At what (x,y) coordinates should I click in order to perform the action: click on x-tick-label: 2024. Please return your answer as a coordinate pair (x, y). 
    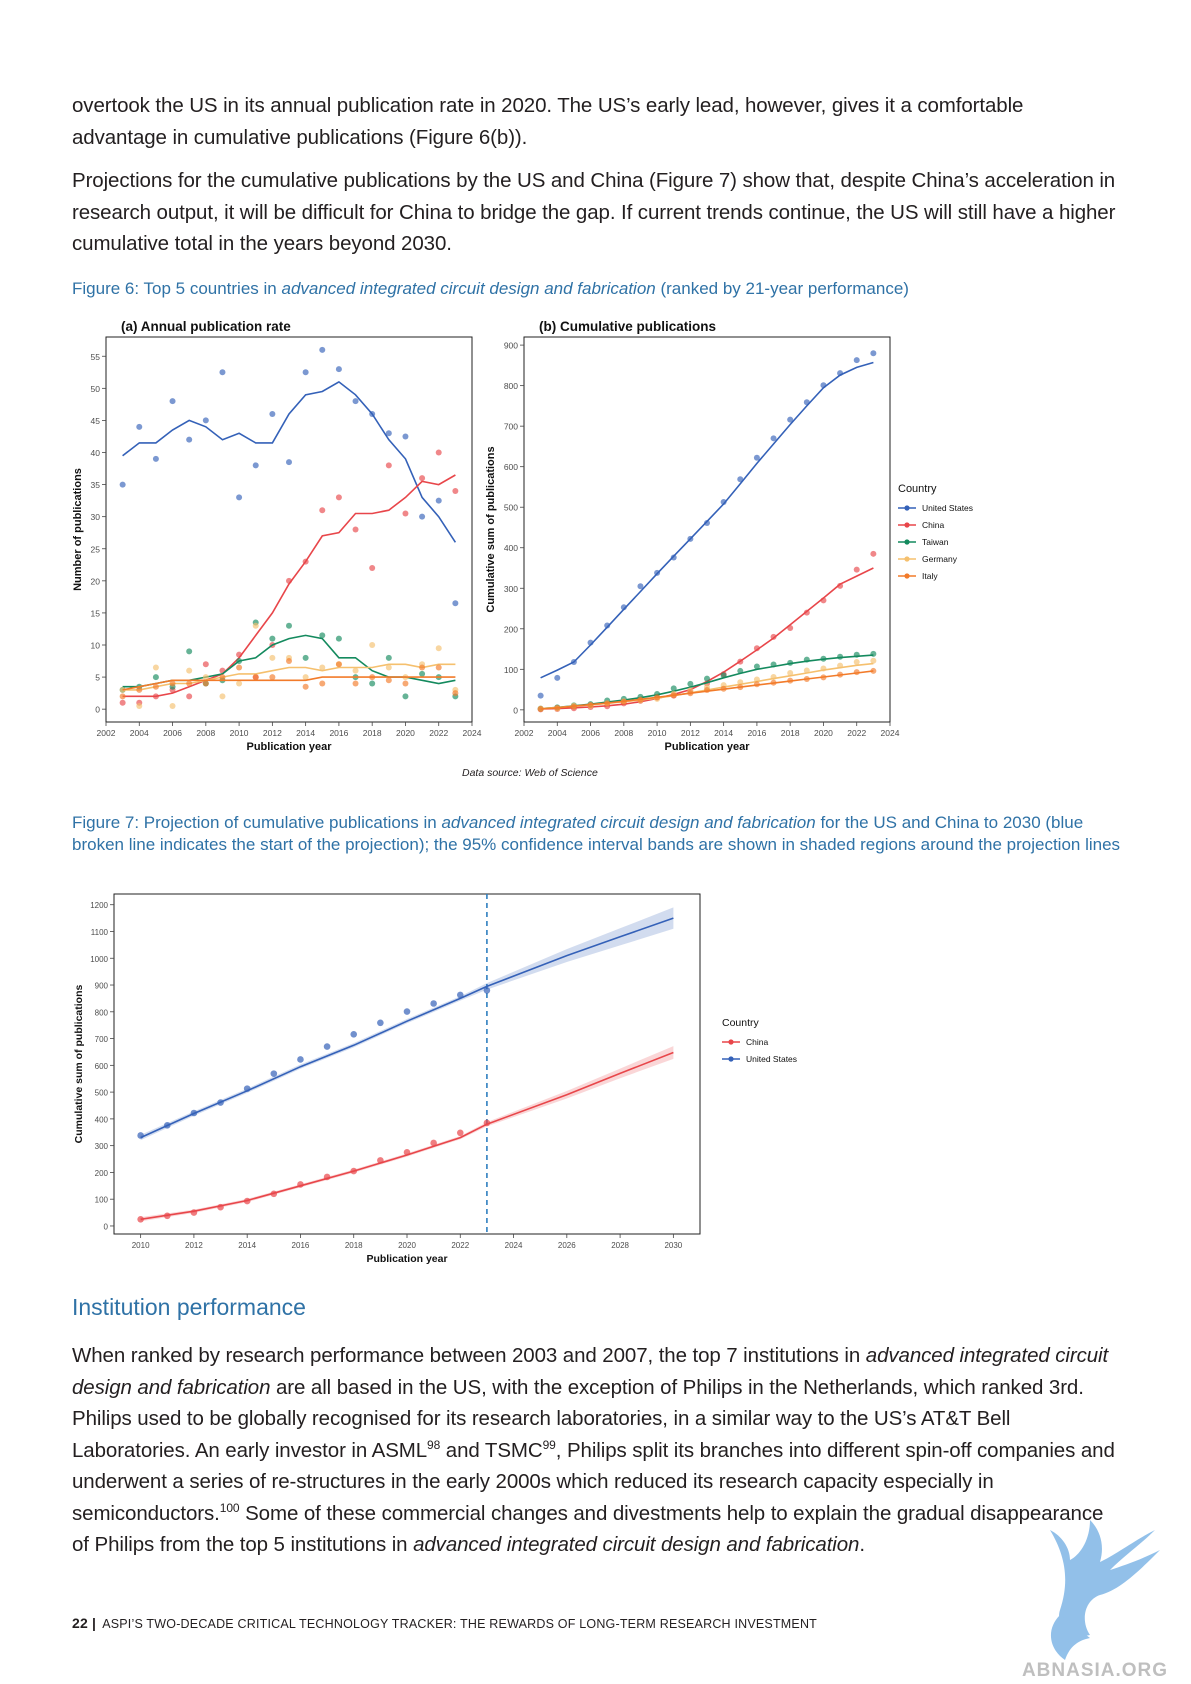
    Looking at the image, I should click on (472, 733).